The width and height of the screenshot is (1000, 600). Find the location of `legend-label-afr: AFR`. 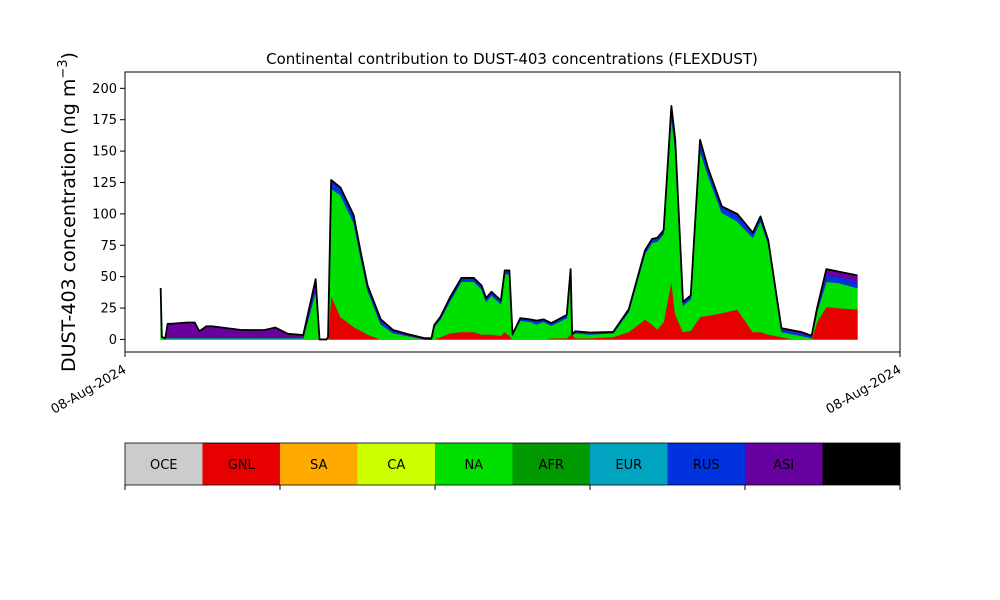

legend-label-afr: AFR is located at coordinates (551, 465).